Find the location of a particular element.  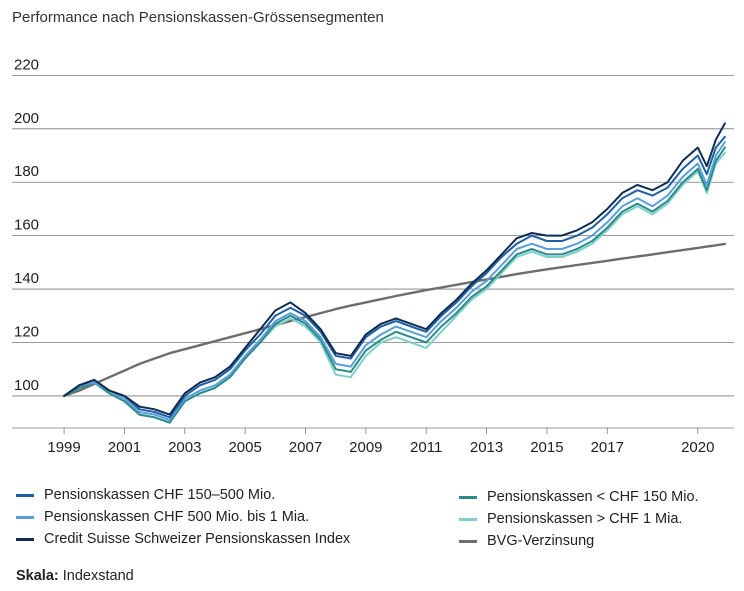

y-tick-label: 120 is located at coordinates (26, 332).